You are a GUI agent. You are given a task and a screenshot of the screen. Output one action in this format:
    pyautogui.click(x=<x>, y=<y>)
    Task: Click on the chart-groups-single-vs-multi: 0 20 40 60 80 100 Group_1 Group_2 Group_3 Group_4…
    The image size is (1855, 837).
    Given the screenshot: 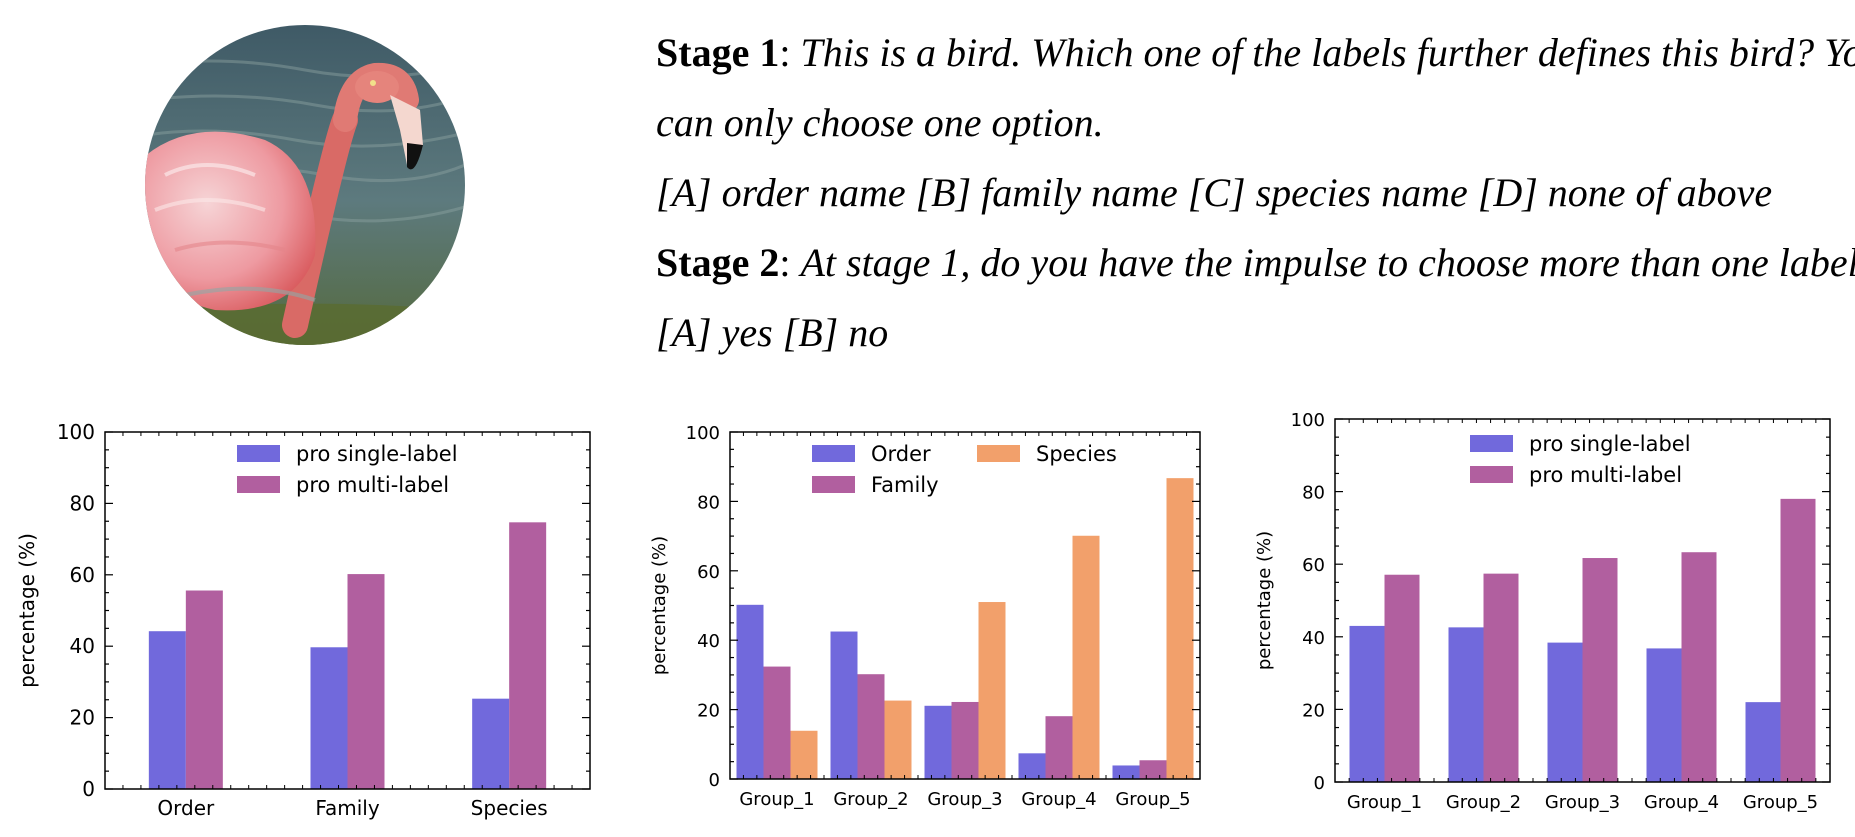 What is the action you would take?
    pyautogui.click(x=1542, y=611)
    